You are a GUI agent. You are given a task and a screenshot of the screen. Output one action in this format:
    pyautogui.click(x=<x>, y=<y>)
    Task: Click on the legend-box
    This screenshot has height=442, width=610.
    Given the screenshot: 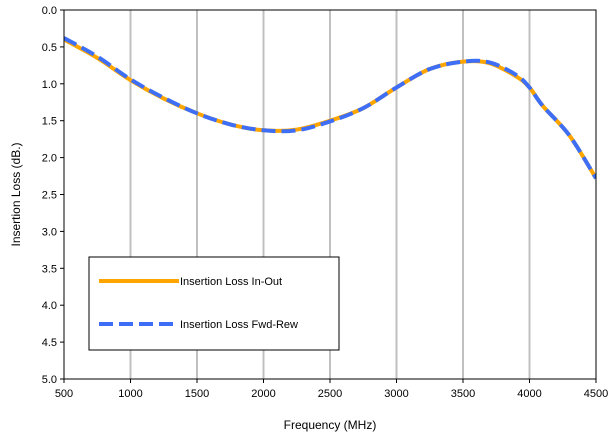 What is the action you would take?
    pyautogui.click(x=214, y=303)
    